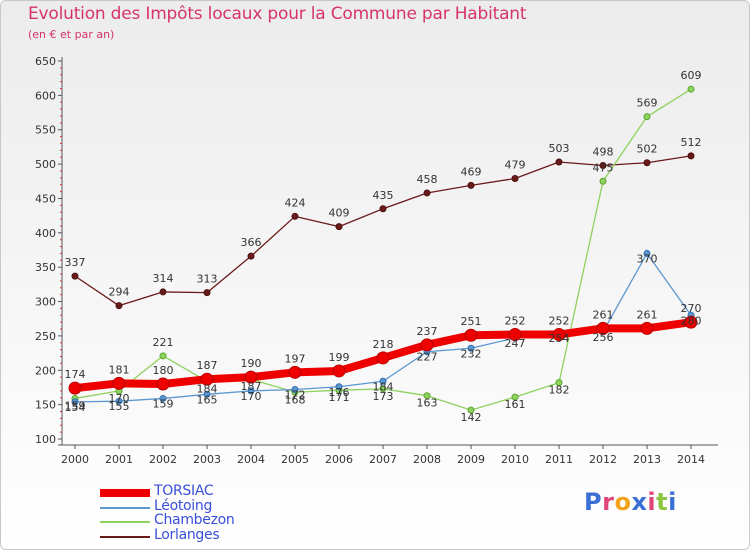  I want to click on y-tick-label: 450, so click(45, 198).